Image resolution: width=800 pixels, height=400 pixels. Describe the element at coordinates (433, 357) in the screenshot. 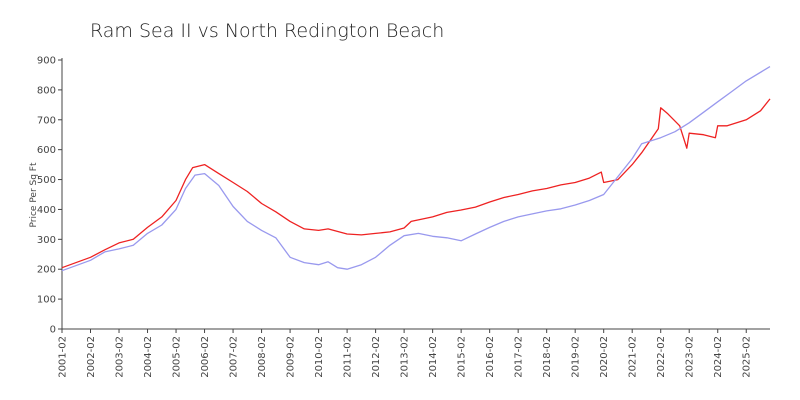

I see `x-tick-label: 2014-02` at that location.